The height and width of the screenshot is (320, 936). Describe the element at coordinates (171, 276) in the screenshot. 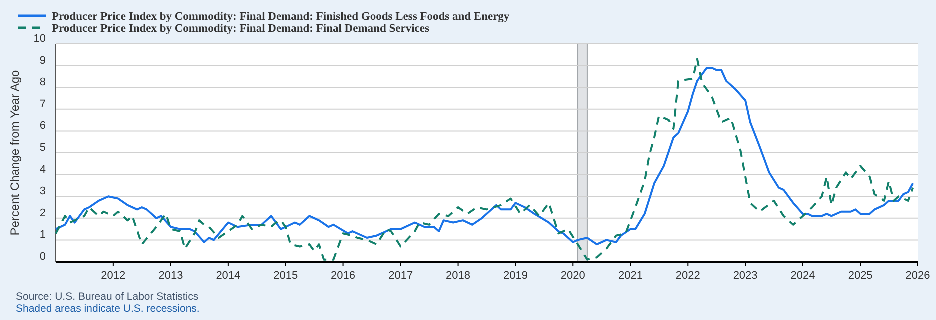

I see `x-tick-label: 2013` at that location.